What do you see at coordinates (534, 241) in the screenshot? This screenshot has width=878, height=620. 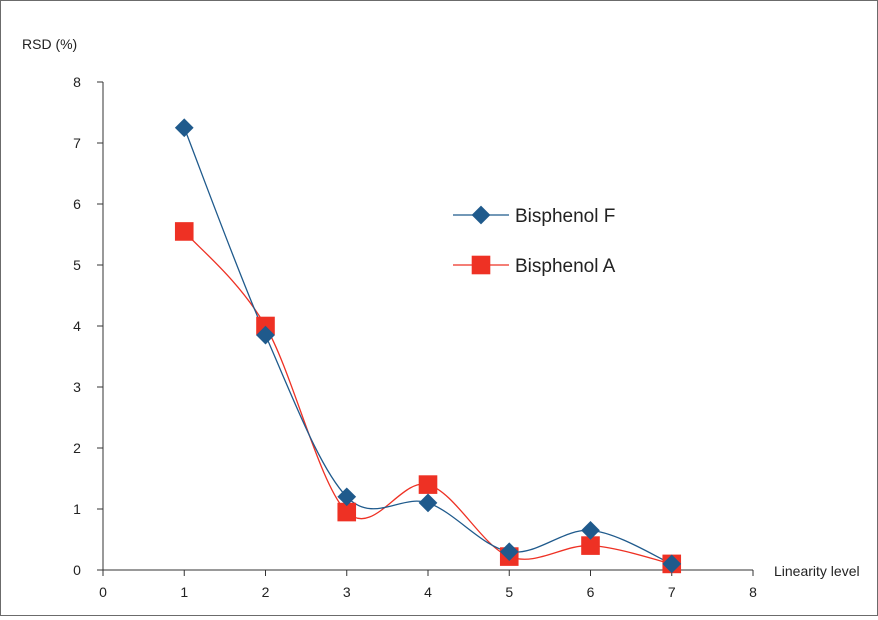 I see `legend: Bisphenol F Bisphenol A` at bounding box center [534, 241].